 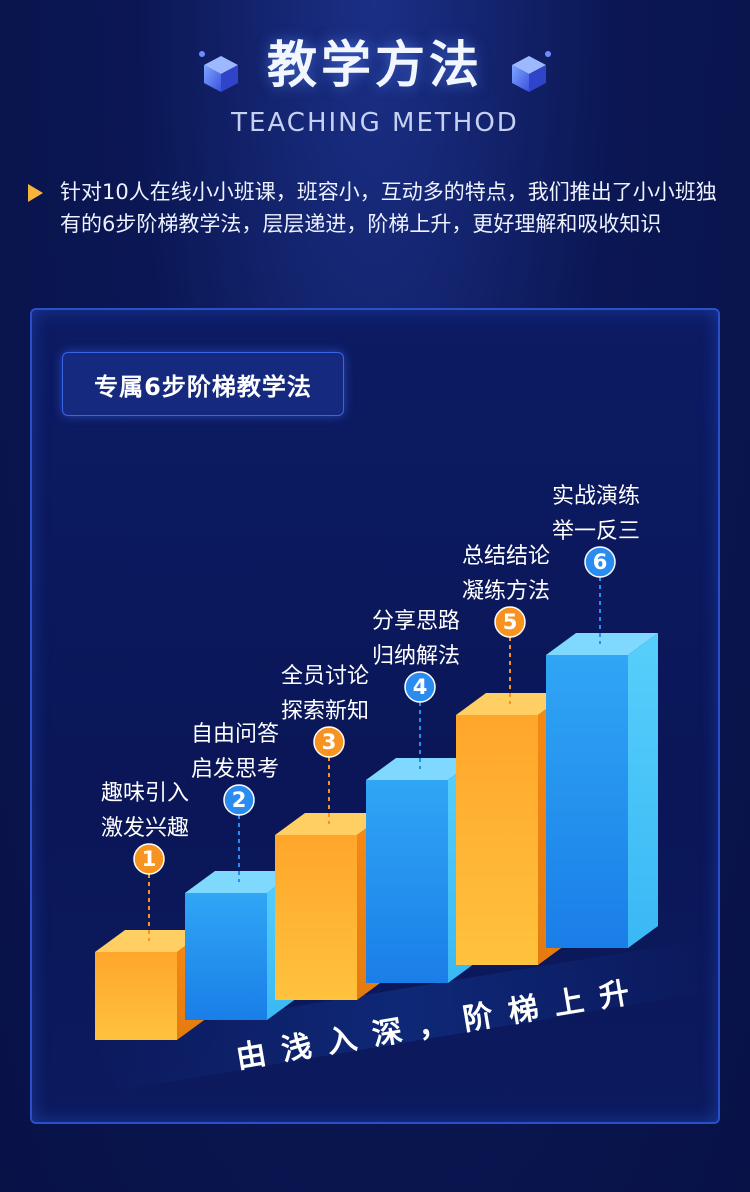 I want to click on step-label-line1: 趣味引入, so click(x=145, y=793).